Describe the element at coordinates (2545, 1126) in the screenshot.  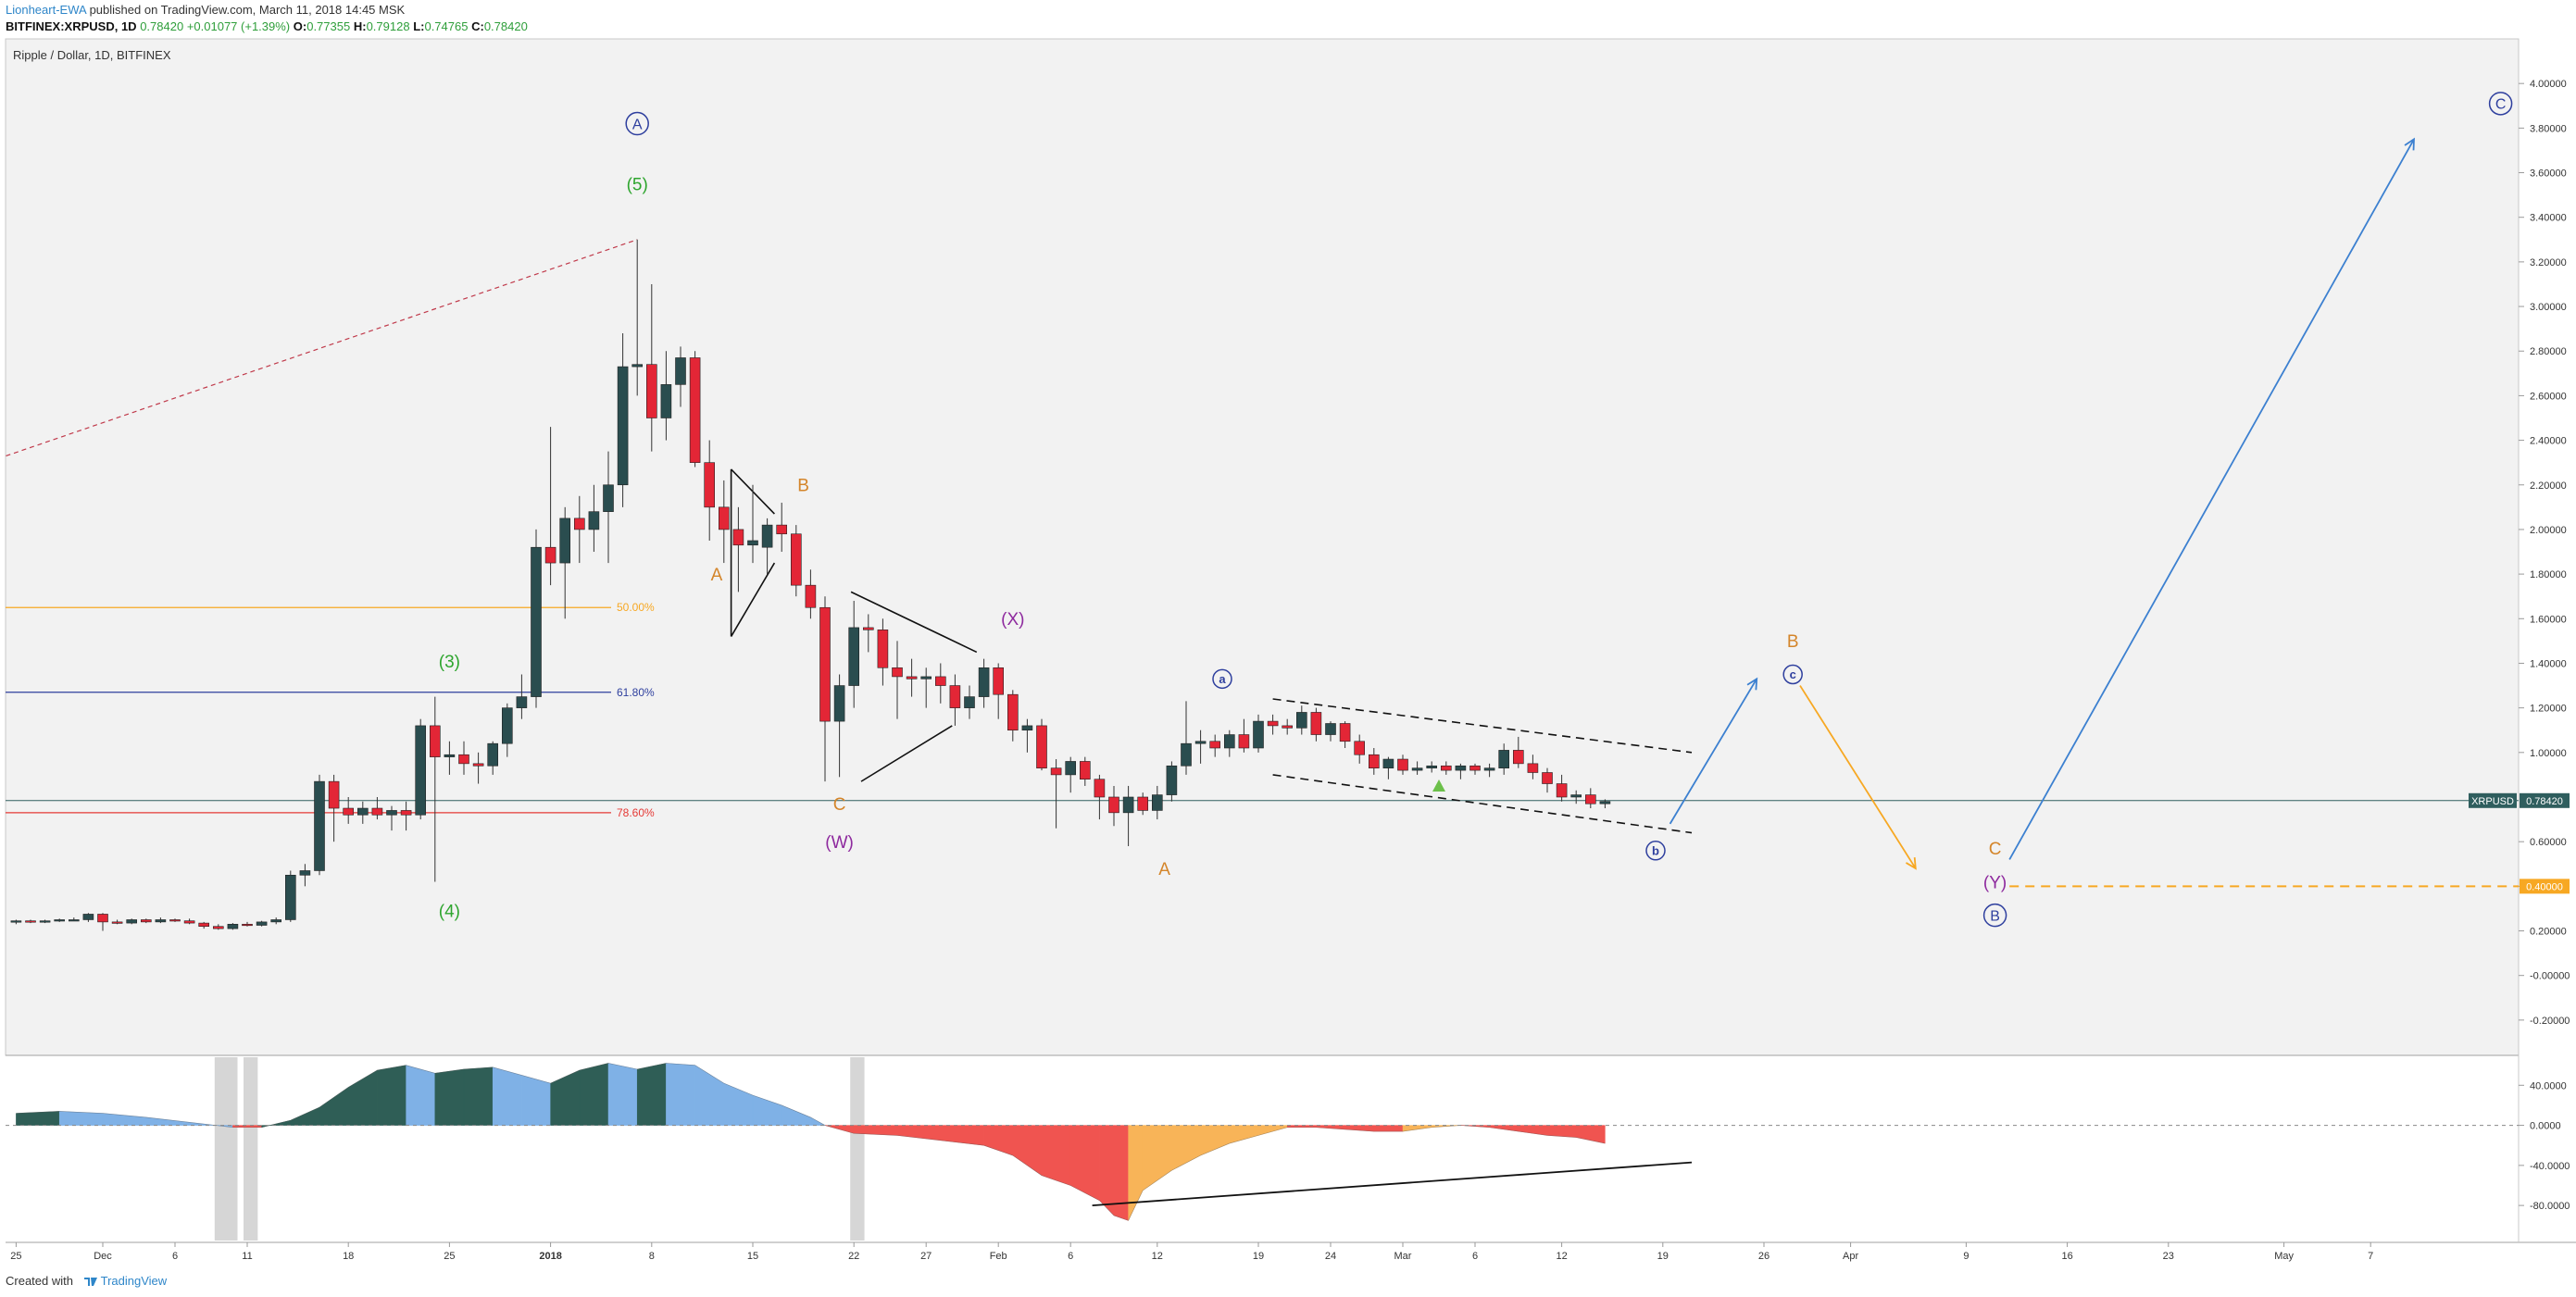
I see `osc-tick-label: 0.0000` at that location.